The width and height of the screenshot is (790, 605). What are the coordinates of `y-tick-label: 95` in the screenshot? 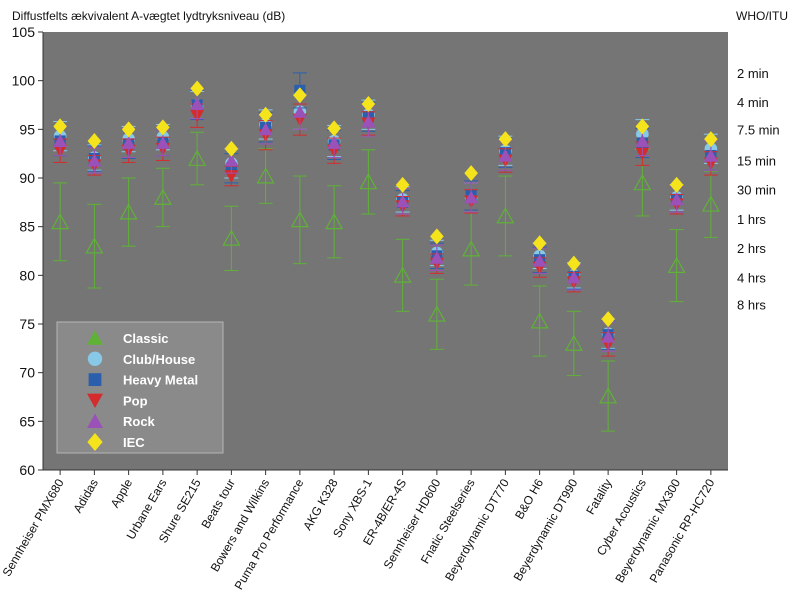 It's located at (27, 129).